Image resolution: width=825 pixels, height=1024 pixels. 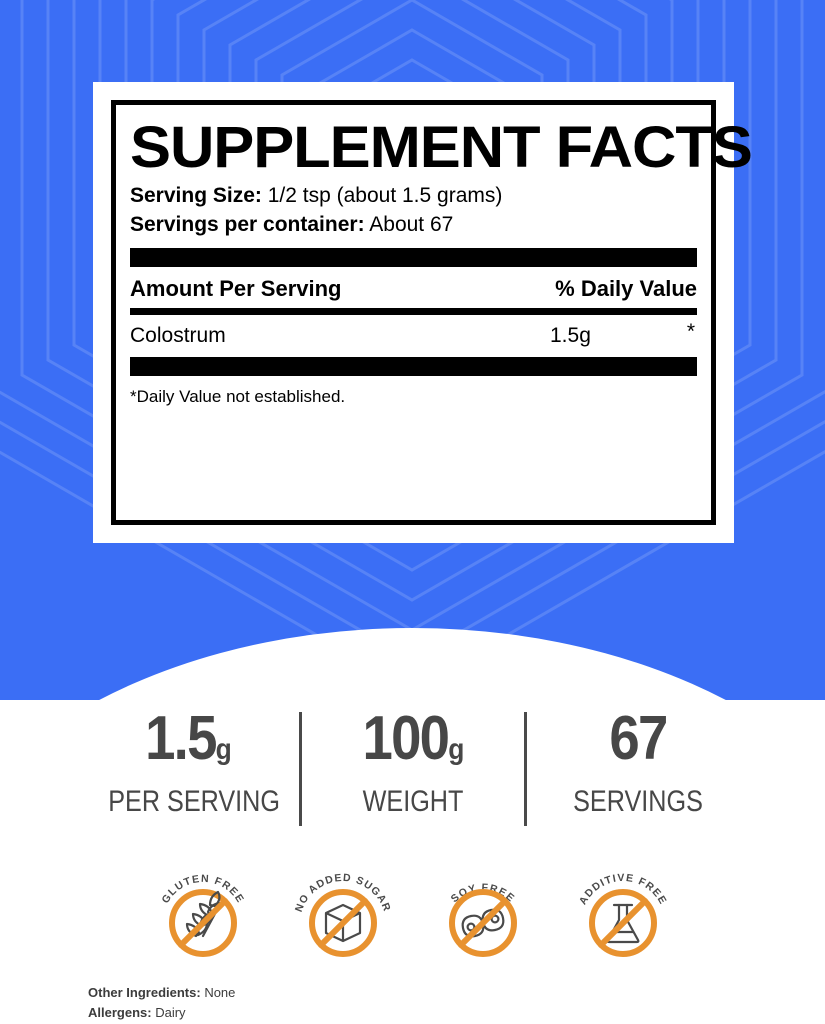 What do you see at coordinates (247, 224) in the screenshot?
I see `servings-per-container-label: Servings per container:` at bounding box center [247, 224].